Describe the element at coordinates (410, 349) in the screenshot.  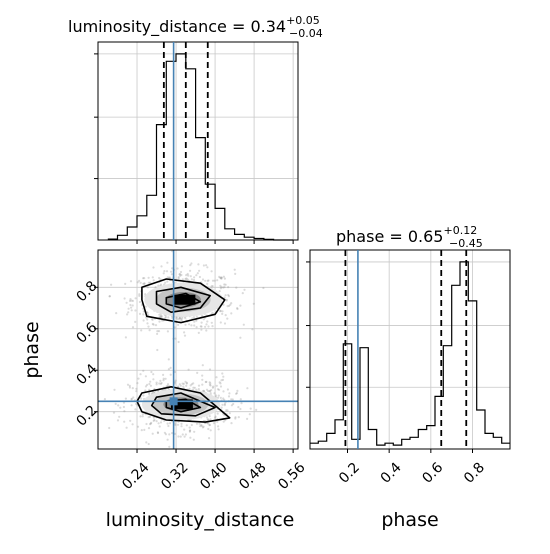
I see `panel-frame` at that location.